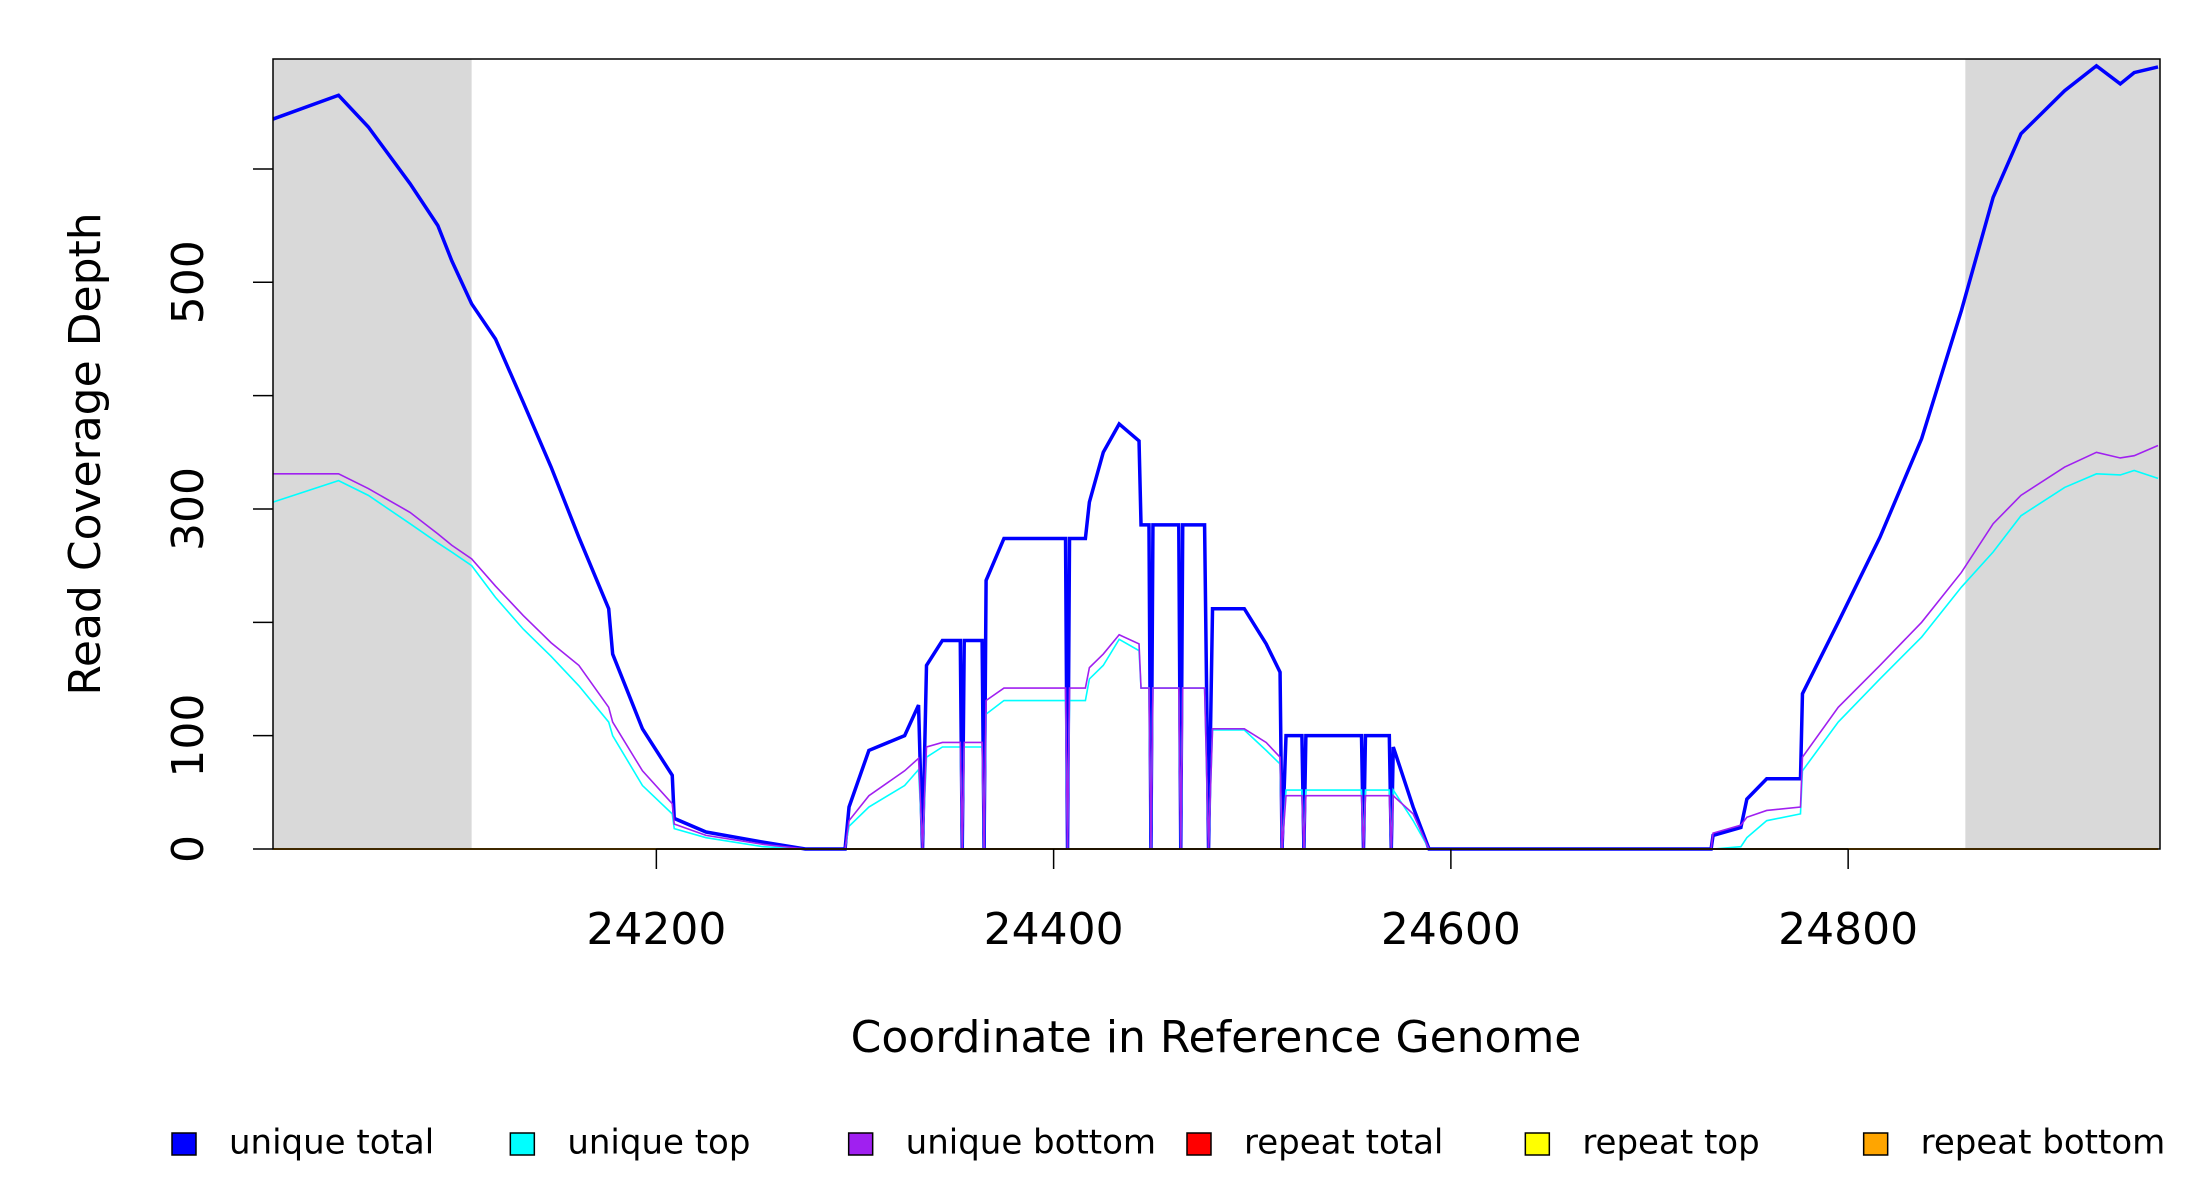 Image resolution: width=2200 pixels, height=1200 pixels. What do you see at coordinates (188, 736) in the screenshot?
I see `y-tick-label: 100` at bounding box center [188, 736].